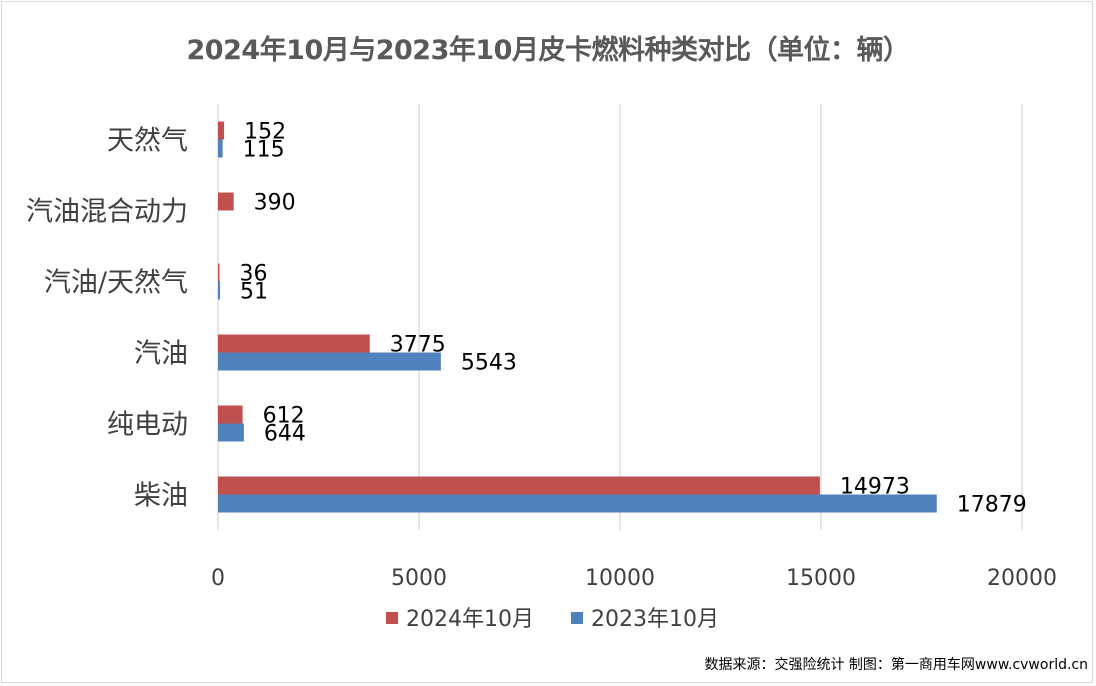 Image resolution: width=1096 pixels, height=686 pixels. Describe the element at coordinates (992, 505) in the screenshot. I see `data-label: 17879` at that location.